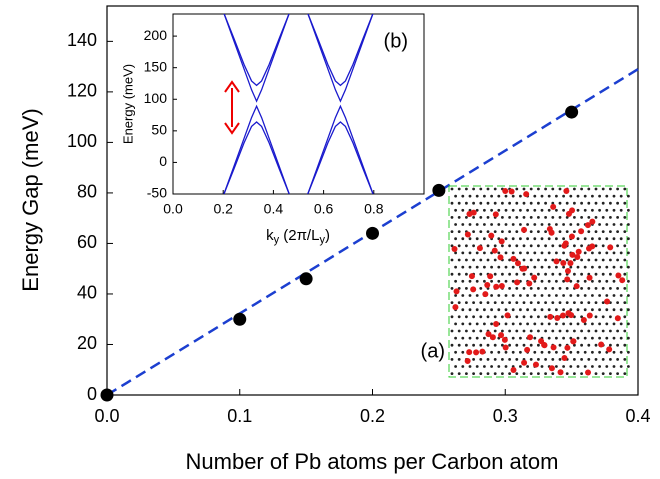 This screenshot has width=660, height=479. Describe the element at coordinates (374, 209) in the screenshot. I see `inset-x-tick-label: 0.8` at that location.